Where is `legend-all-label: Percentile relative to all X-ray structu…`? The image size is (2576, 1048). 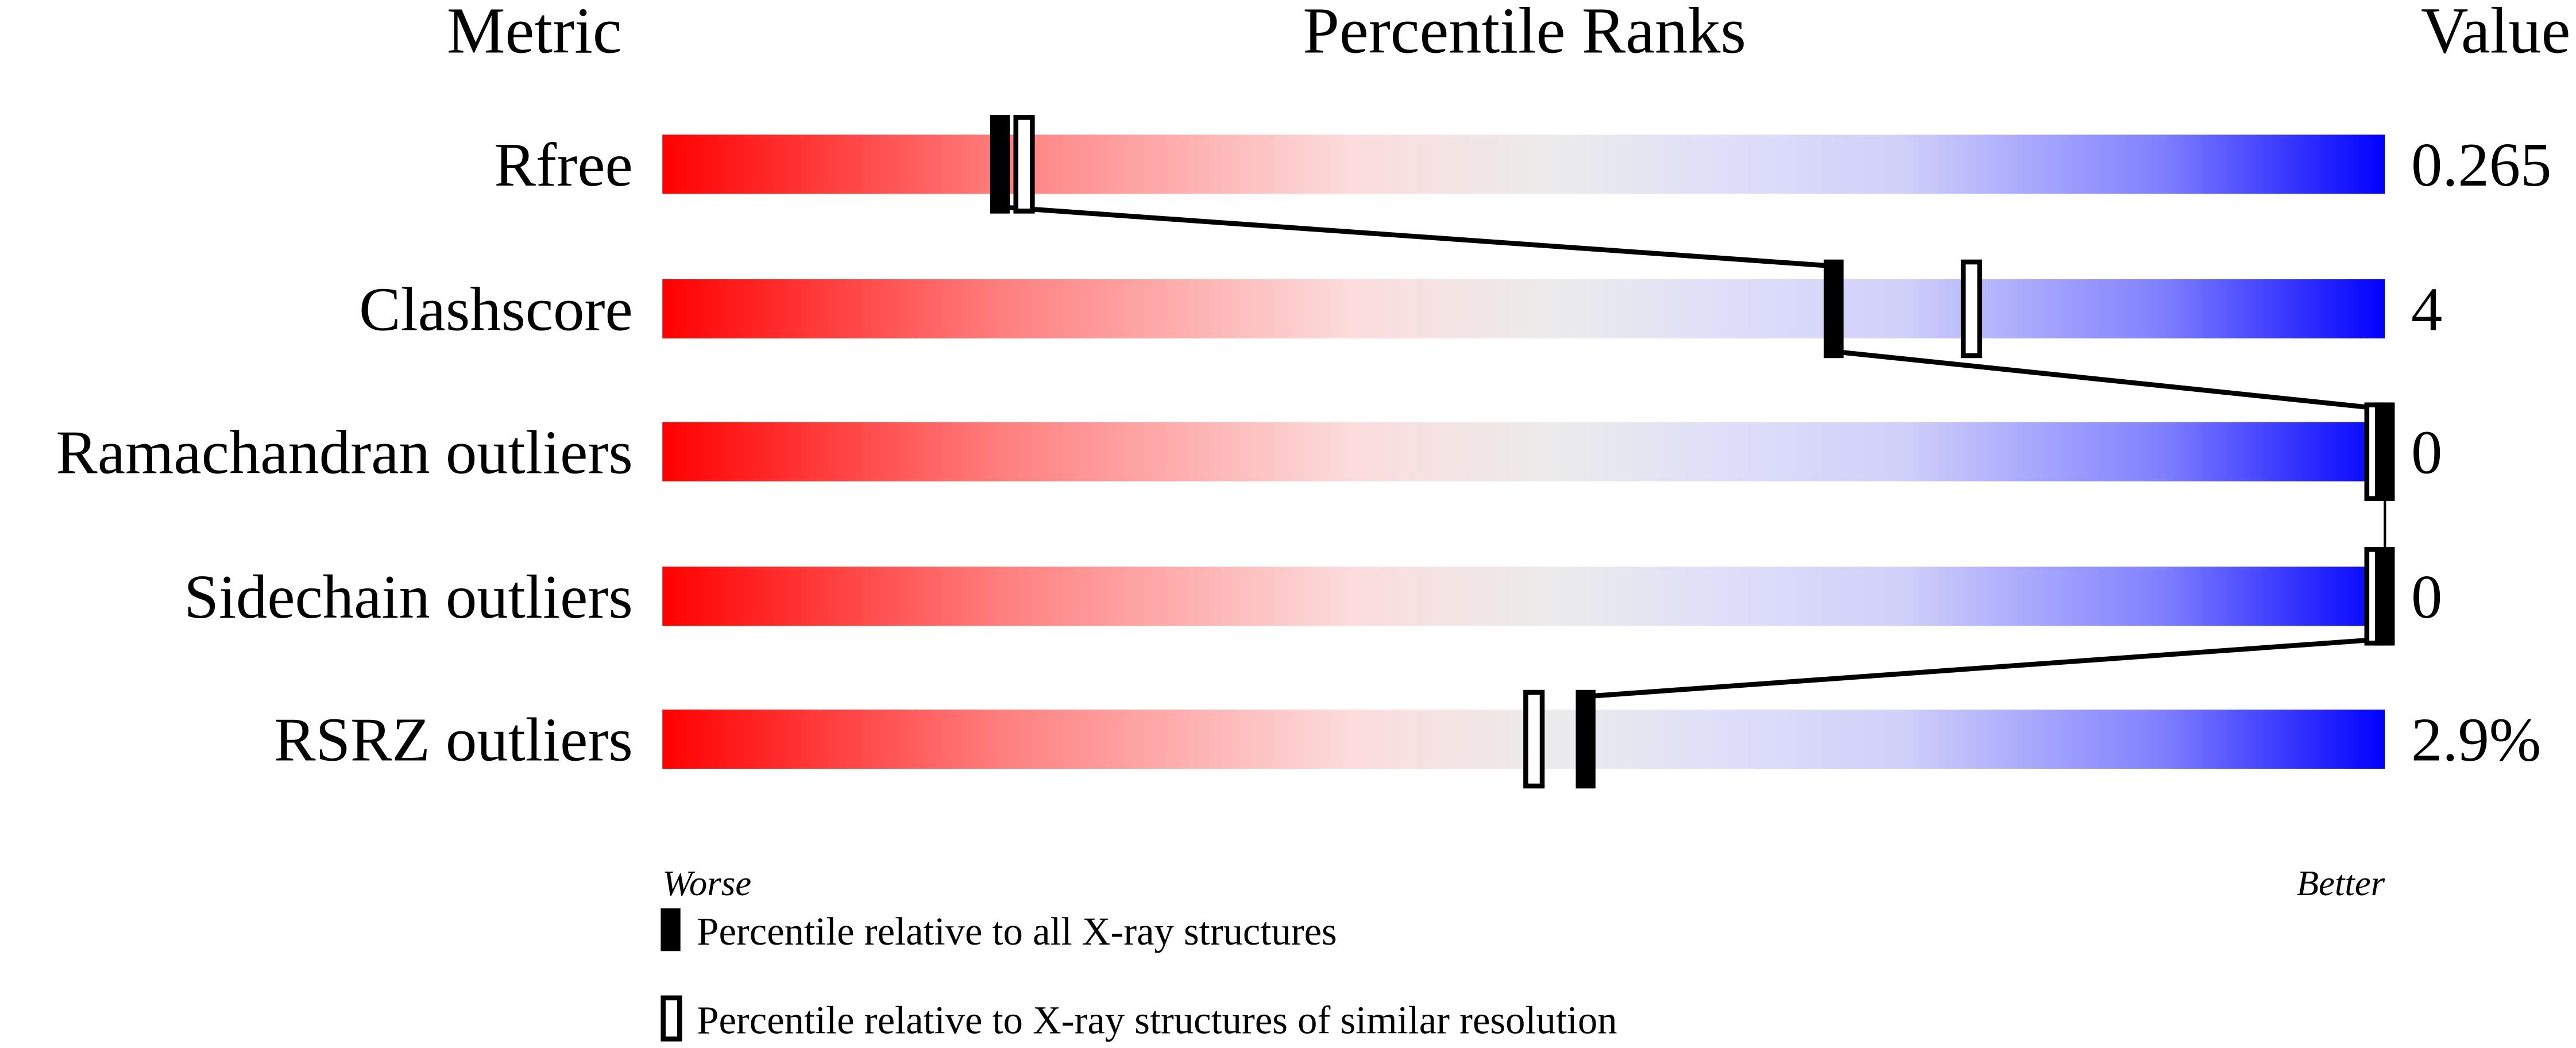
legend-all-label: Percentile relative to all X-ray structu… is located at coordinates (1017, 932).